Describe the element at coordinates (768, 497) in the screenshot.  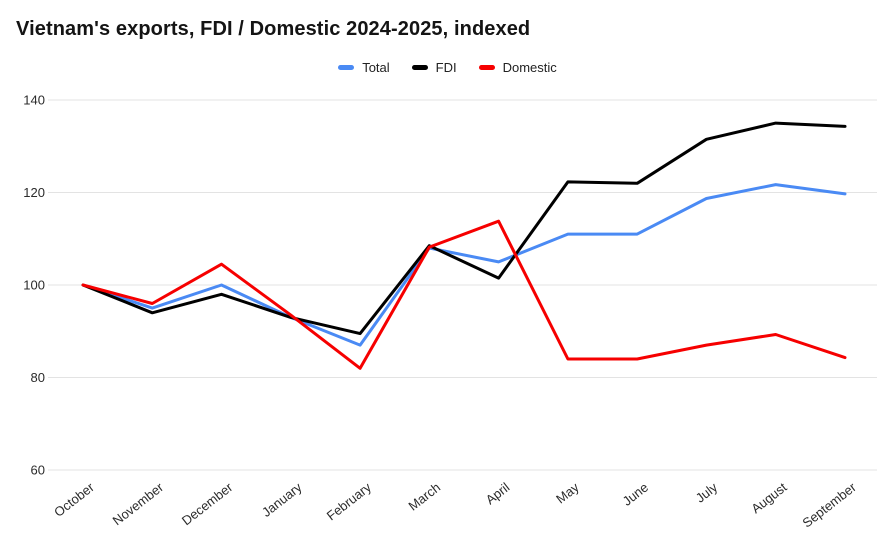
I see `x-tick-label-august: August` at that location.